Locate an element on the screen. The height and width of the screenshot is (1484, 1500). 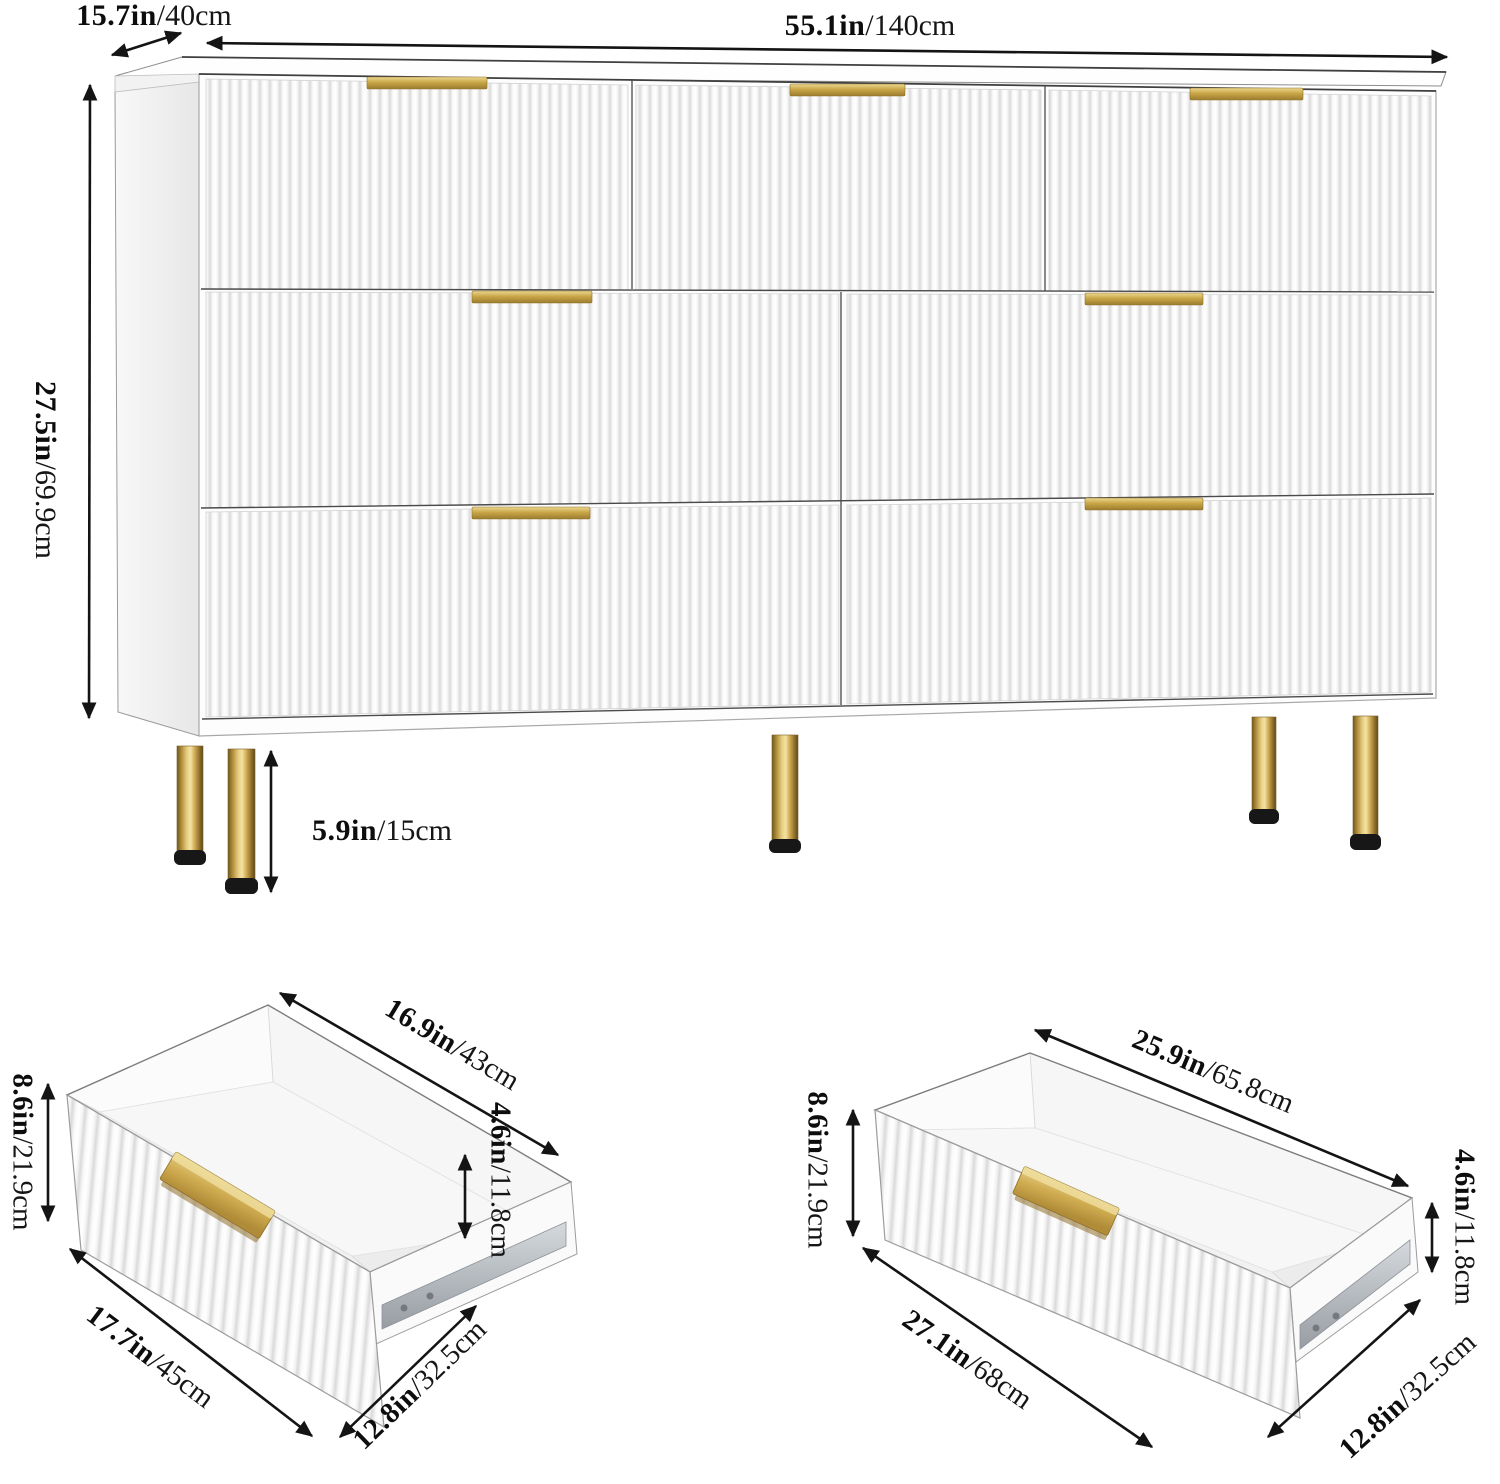
dim-value-in: 55.1in is located at coordinates (825, 25).